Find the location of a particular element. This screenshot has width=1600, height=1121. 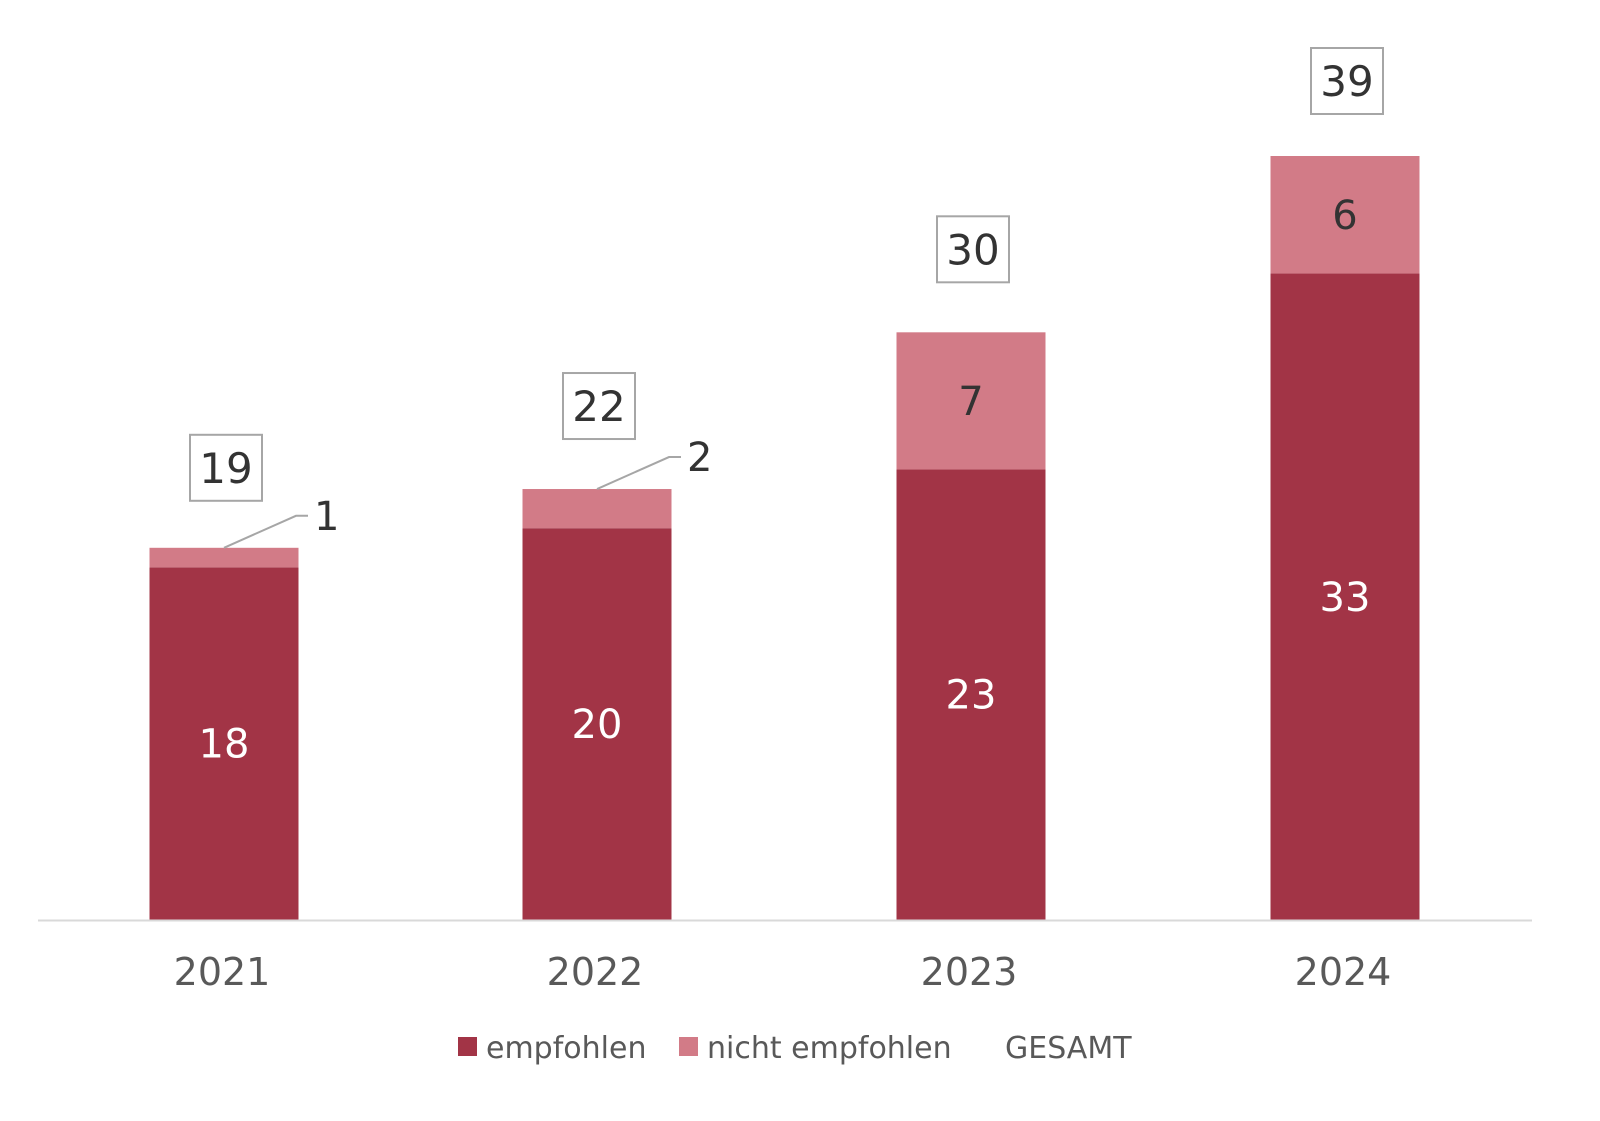

data-label-2021-nicht-empfohlen: 1 is located at coordinates (326, 517).